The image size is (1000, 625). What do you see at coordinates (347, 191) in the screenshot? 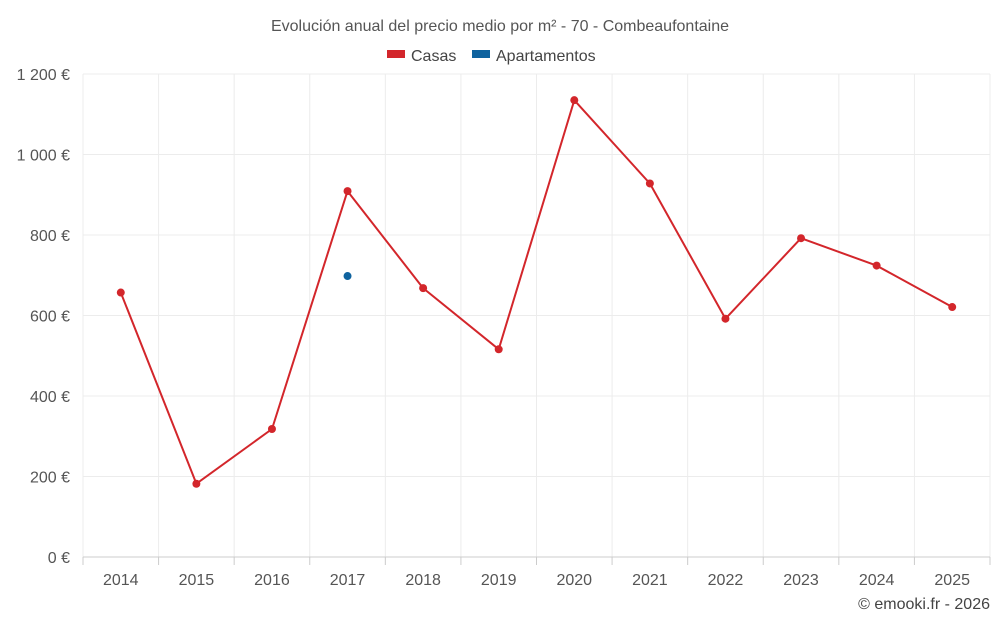
I see `data-point-casas-2017` at bounding box center [347, 191].